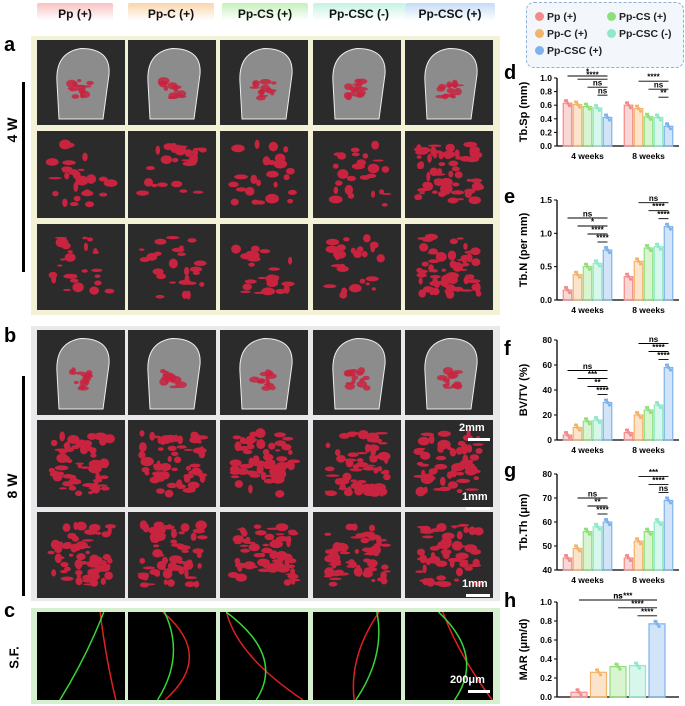  What do you see at coordinates (546, 200) in the screenshot?
I see `y-tick-label: 1.5` at bounding box center [546, 200].